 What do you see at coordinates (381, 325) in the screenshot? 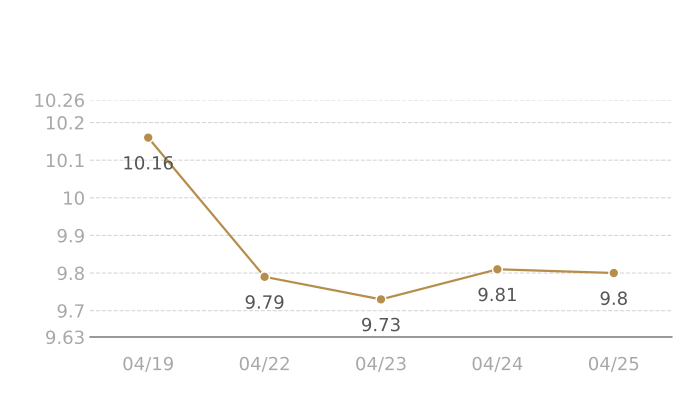
I see `data-label: 9.73` at bounding box center [381, 325].